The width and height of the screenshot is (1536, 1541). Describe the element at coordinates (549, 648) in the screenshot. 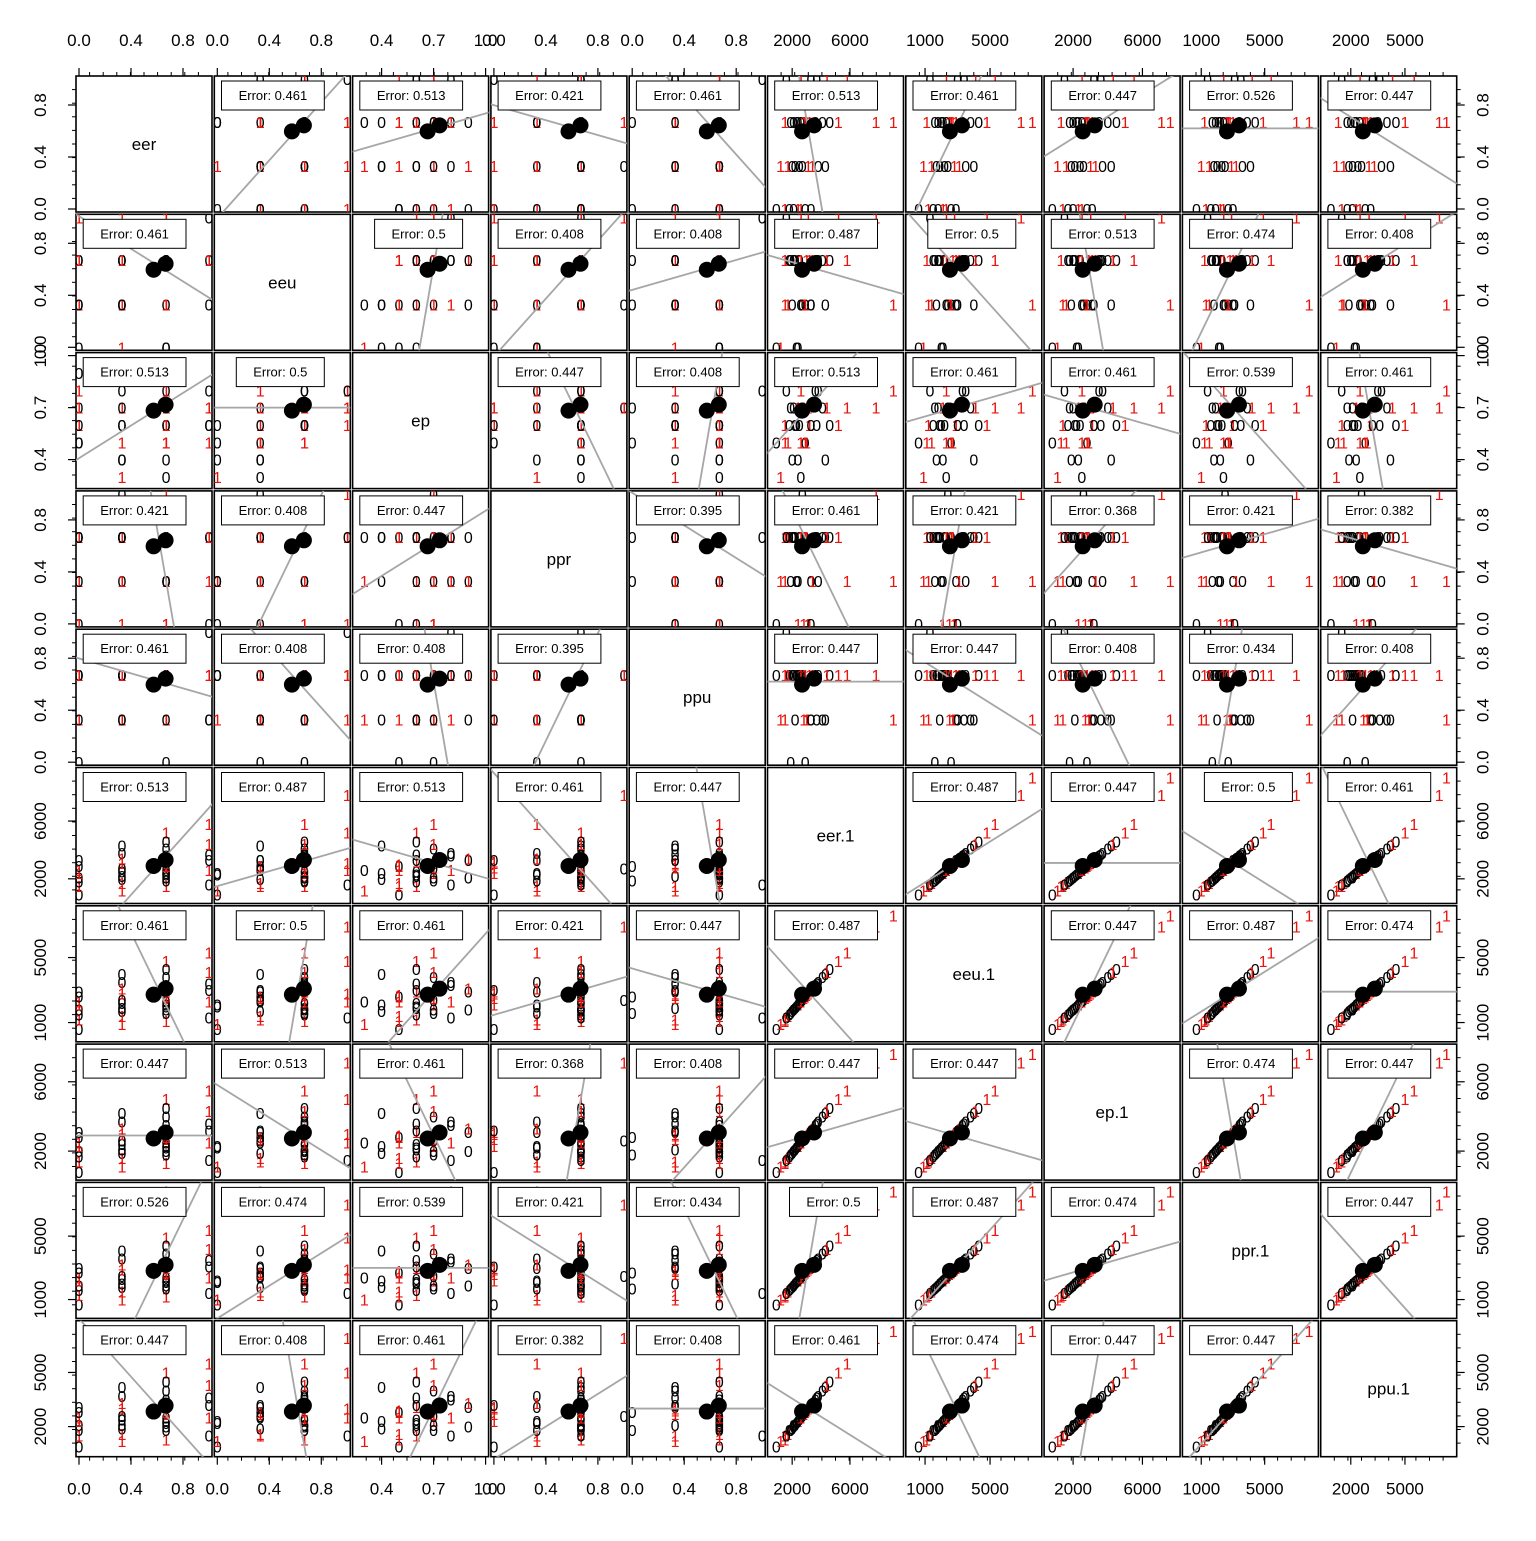

I see `error-label: Error: 0.395` at that location.